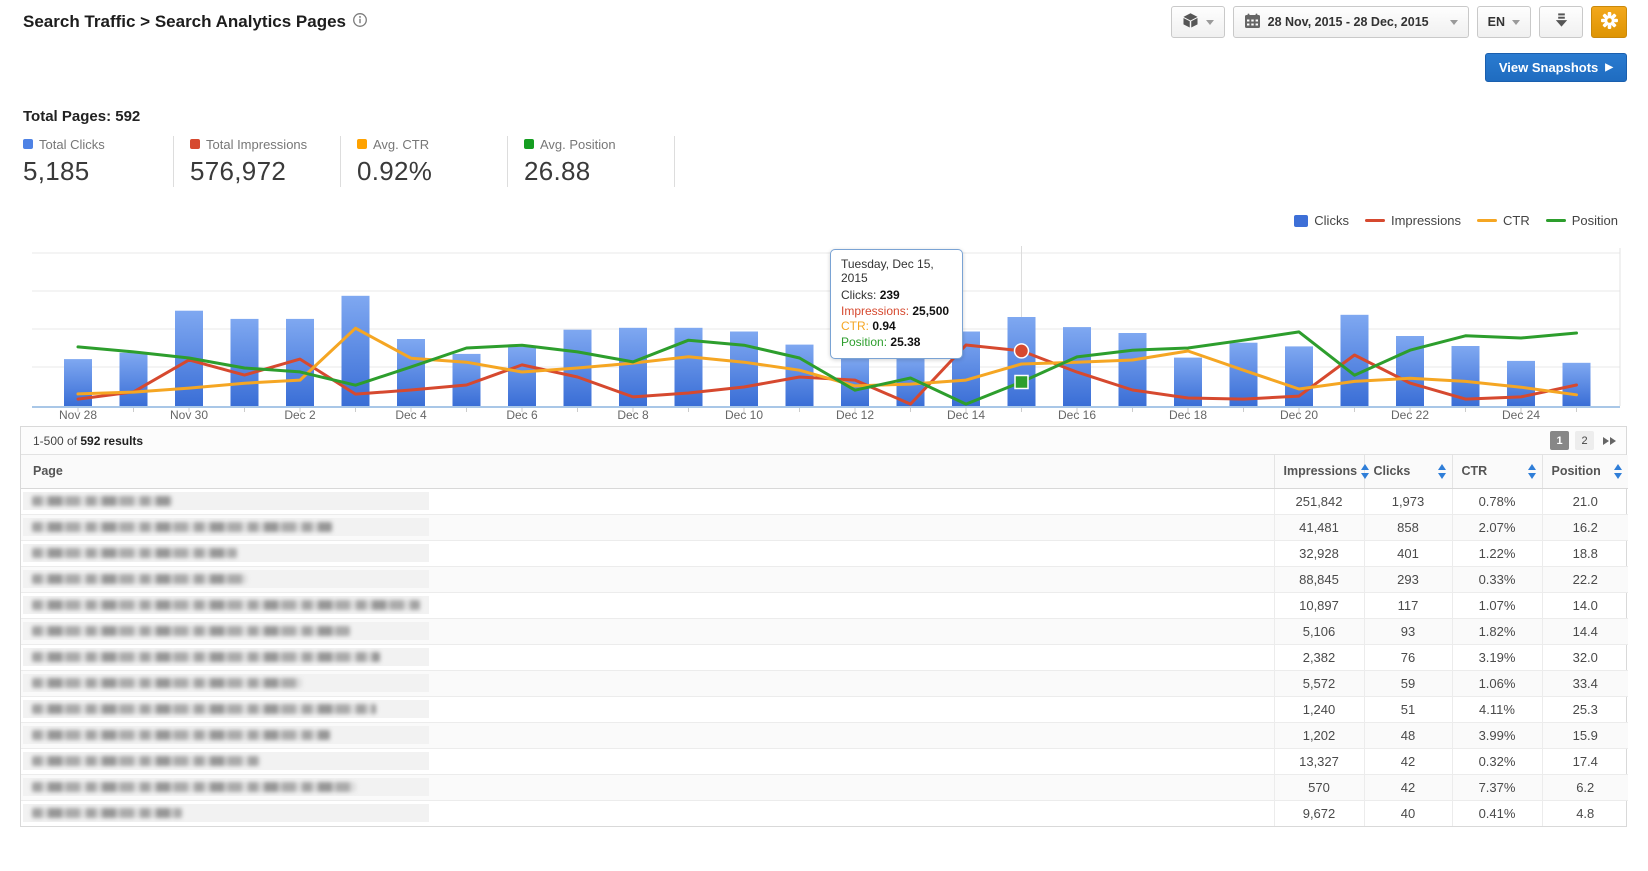  What do you see at coordinates (1496, 657) in the screenshot?
I see `ctr-cell: 3.19%` at bounding box center [1496, 657].